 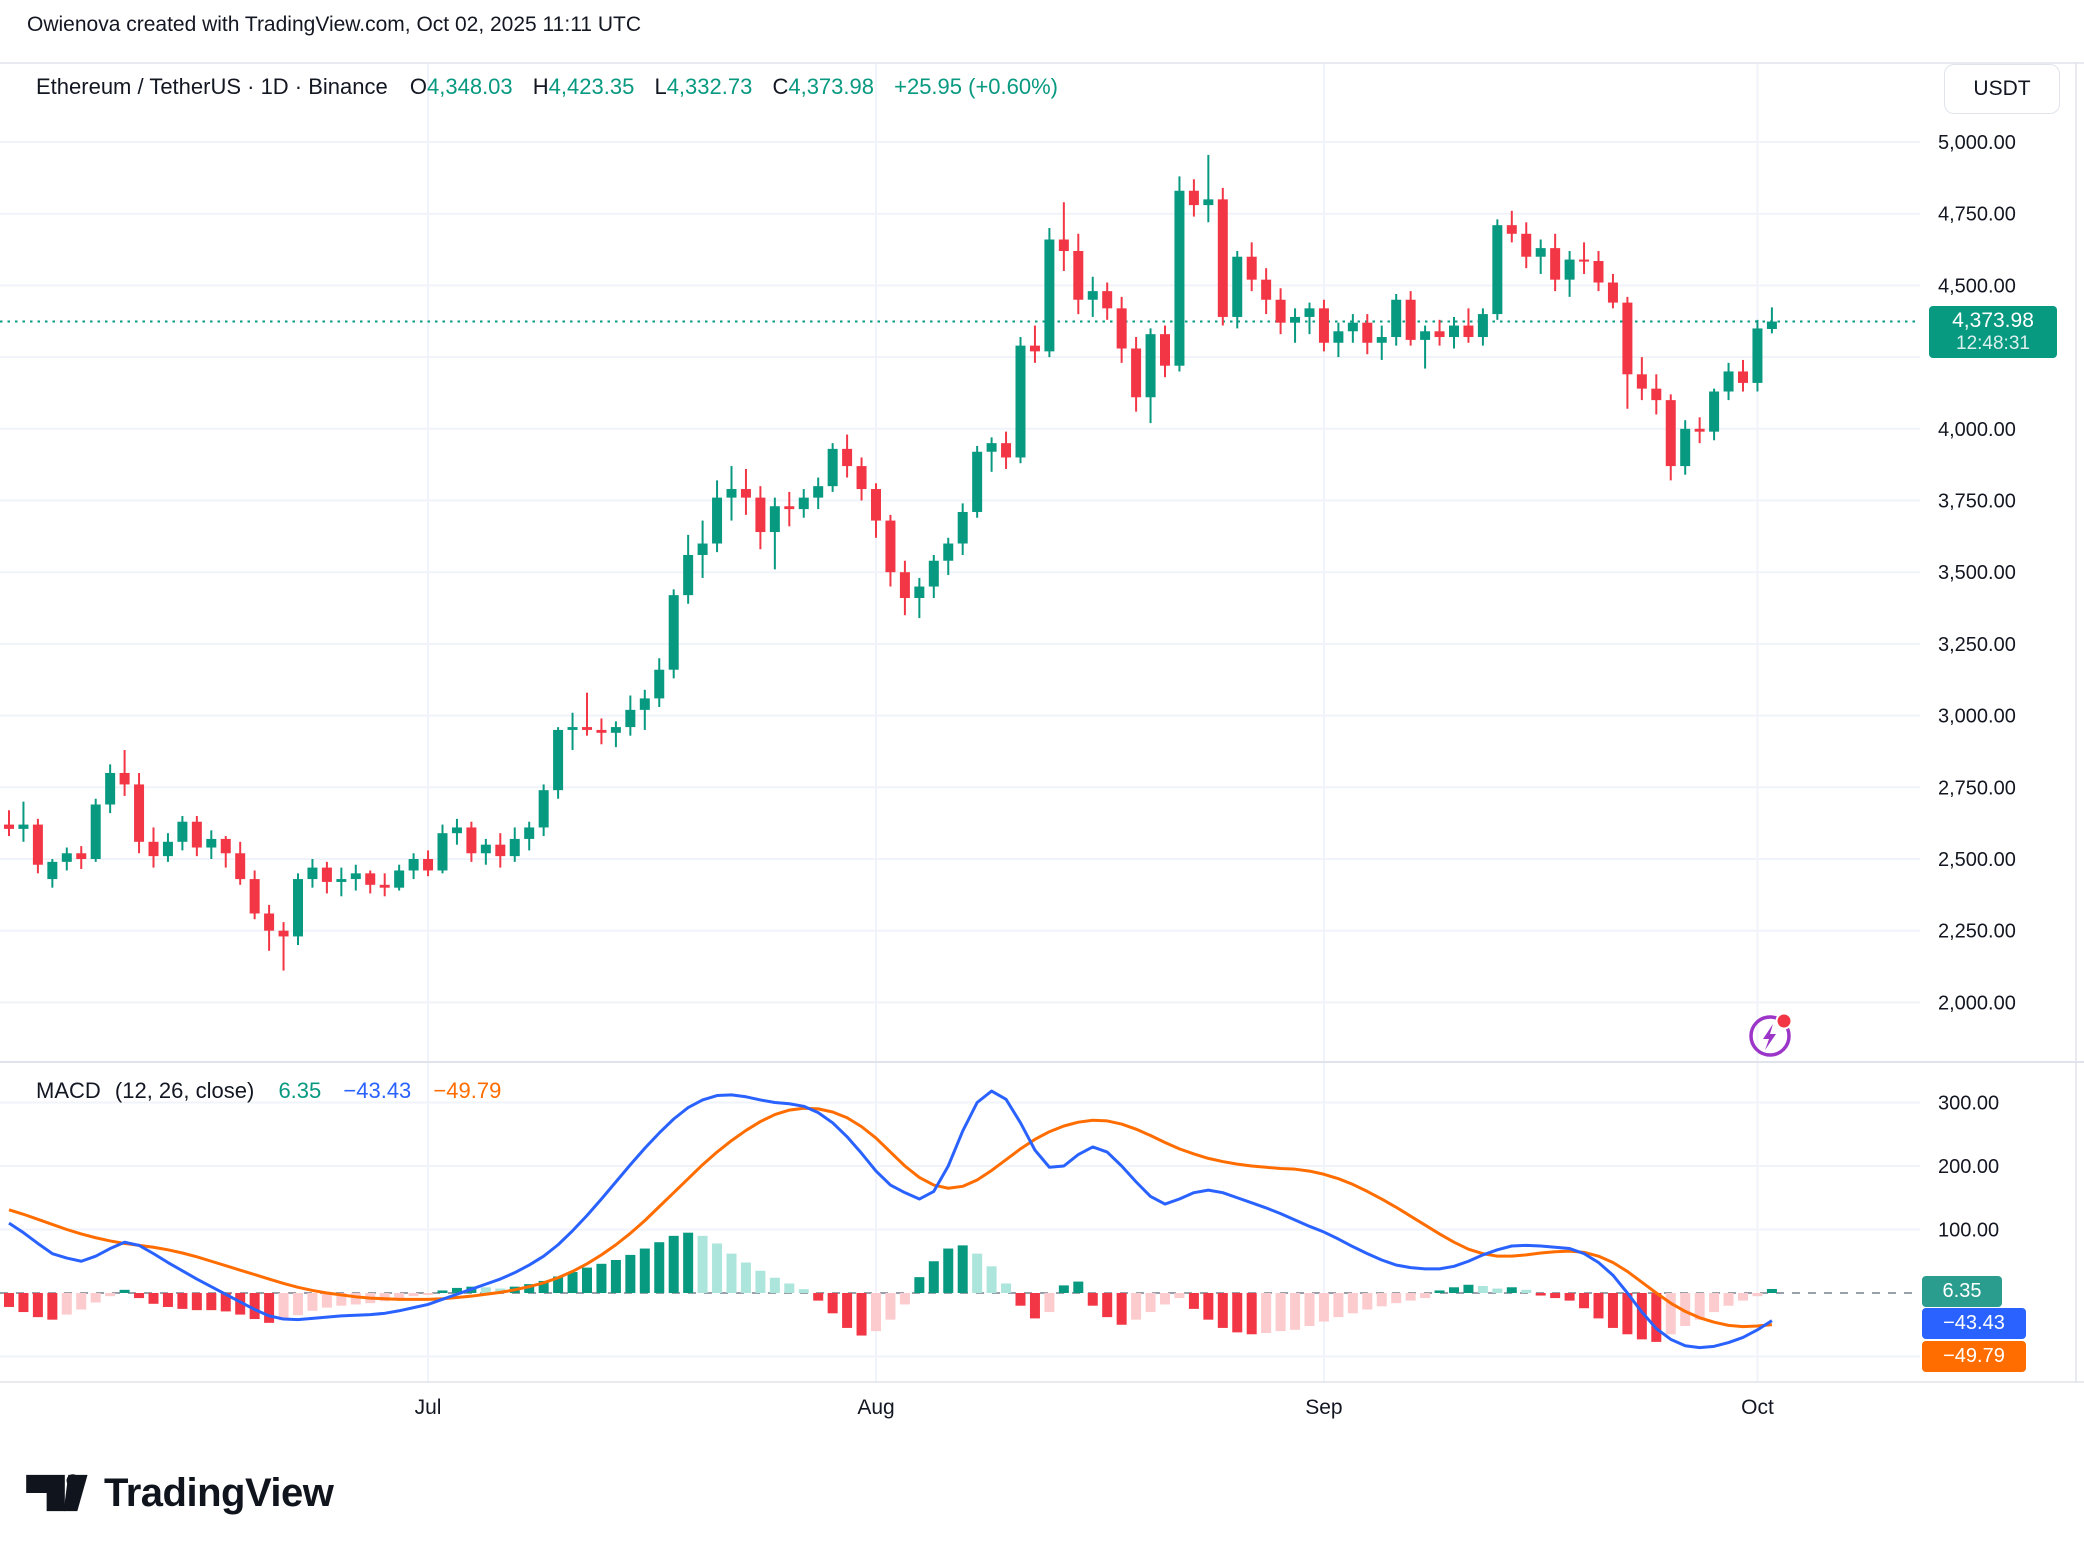 What do you see at coordinates (2002, 89) in the screenshot?
I see `currency-toggle-button: USDT` at bounding box center [2002, 89].